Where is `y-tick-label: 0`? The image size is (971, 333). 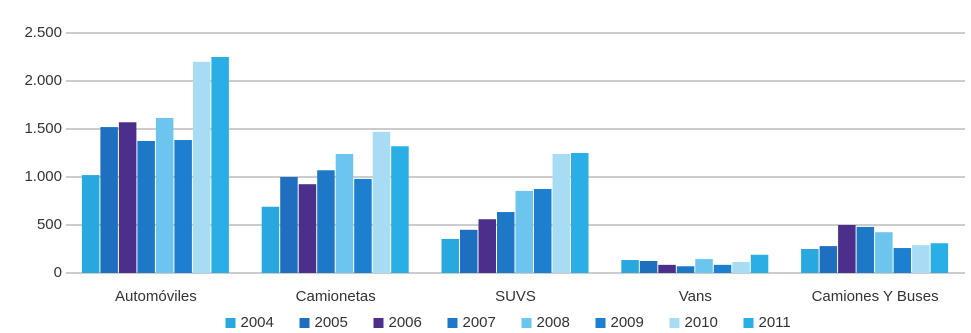 y-tick-label: 0 is located at coordinates (58, 272).